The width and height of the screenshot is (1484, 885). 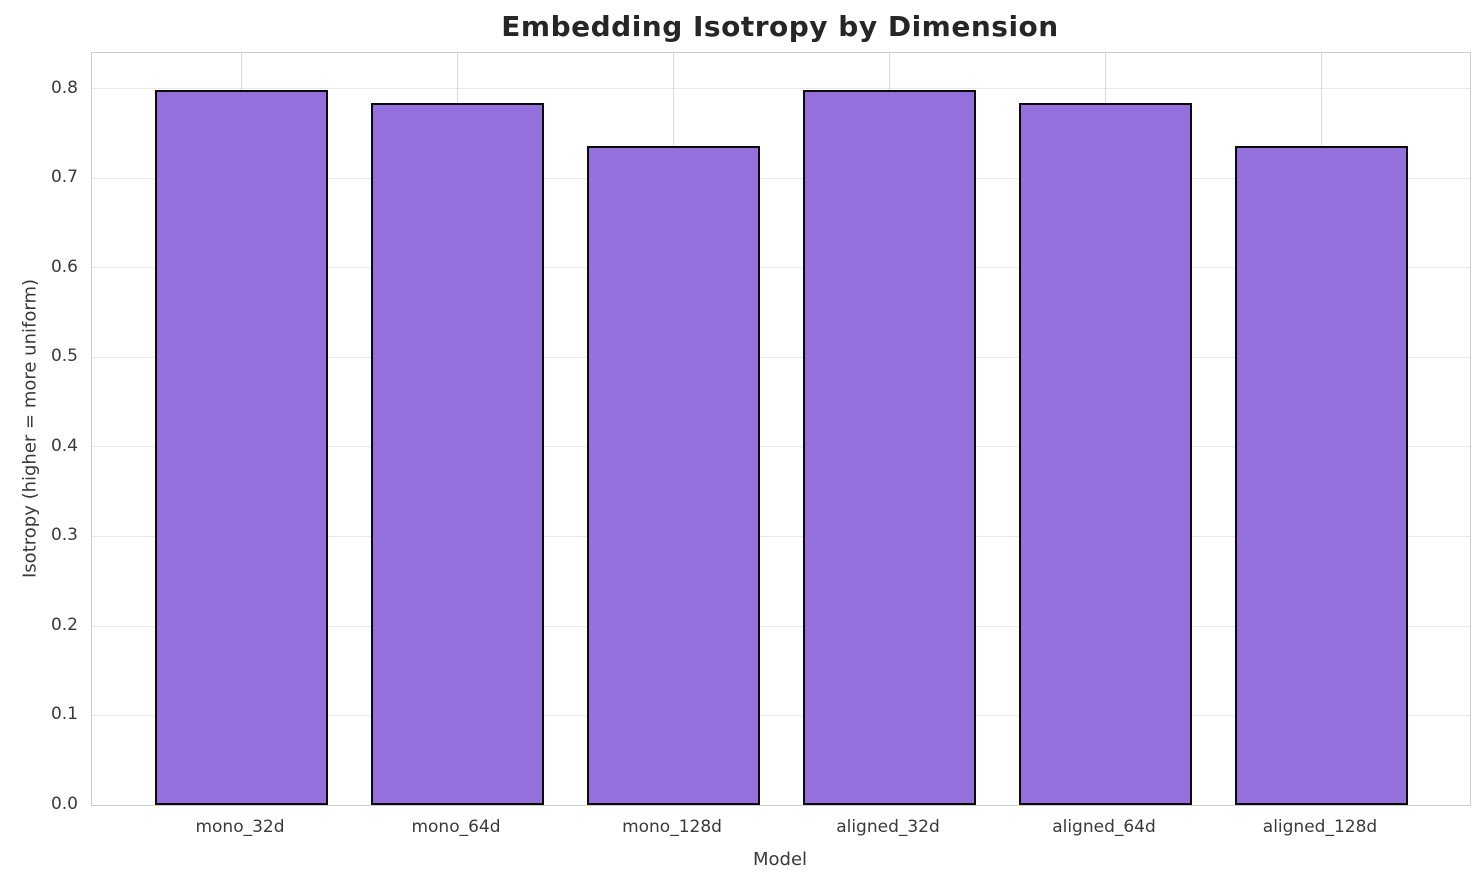 What do you see at coordinates (240, 827) in the screenshot?
I see `x-tick-label: mono_32d` at bounding box center [240, 827].